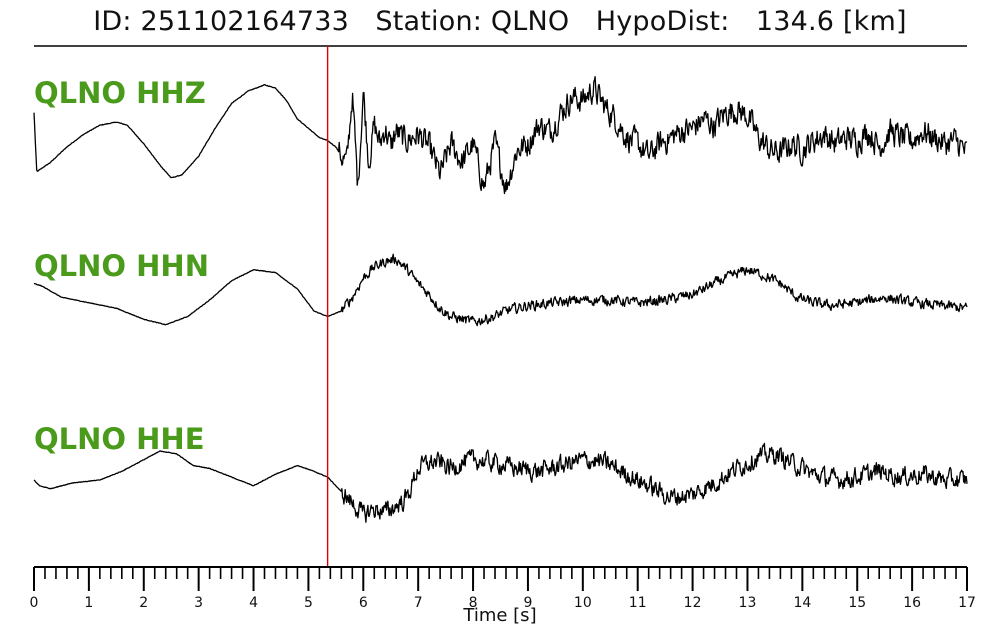  I want to click on x-tick-label: 2, so click(143, 603).